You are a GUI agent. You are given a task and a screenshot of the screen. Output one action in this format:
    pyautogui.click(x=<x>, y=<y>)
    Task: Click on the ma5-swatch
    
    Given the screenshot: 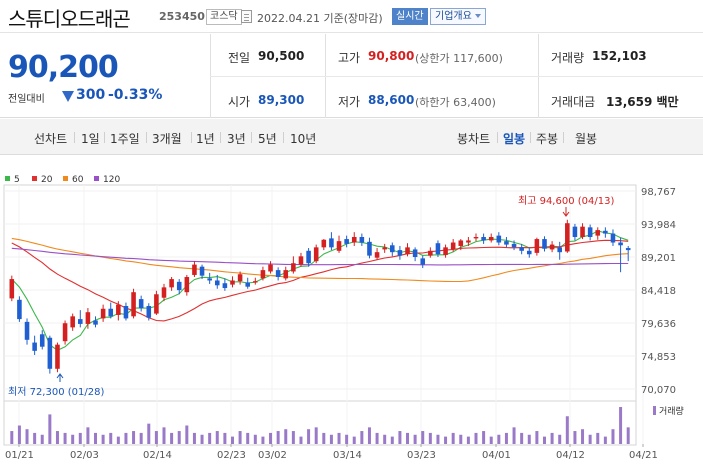 What is the action you would take?
    pyautogui.click(x=7, y=178)
    